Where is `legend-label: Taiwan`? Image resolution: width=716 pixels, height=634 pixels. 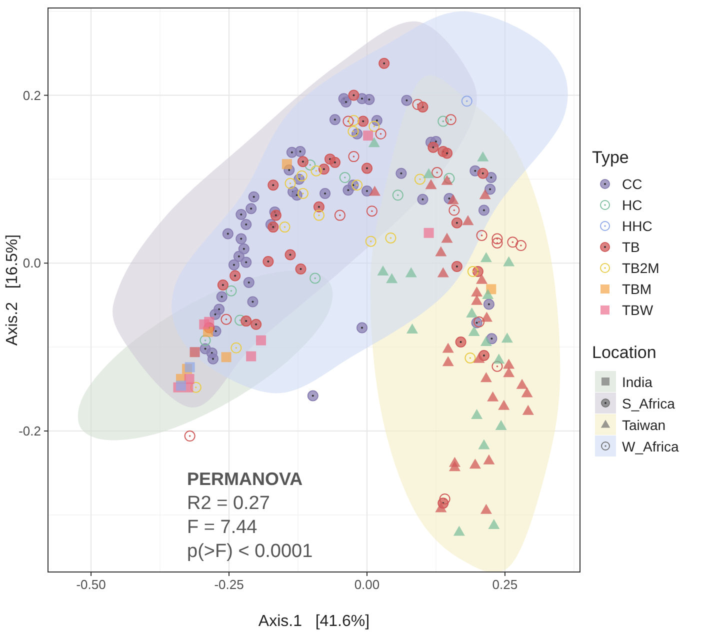 legend-label: Taiwan is located at coordinates (644, 425).